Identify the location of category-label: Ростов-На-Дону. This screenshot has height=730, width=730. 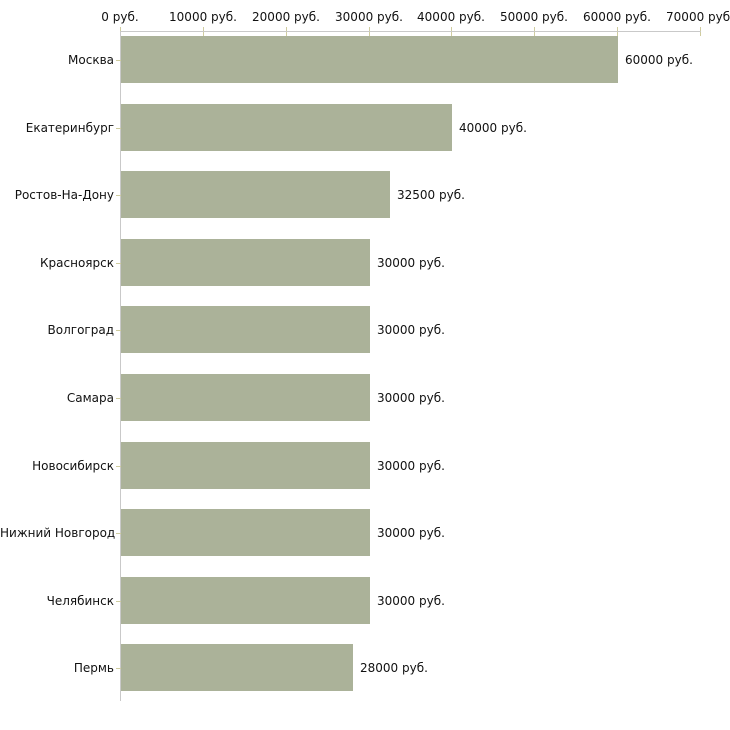
(64, 195).